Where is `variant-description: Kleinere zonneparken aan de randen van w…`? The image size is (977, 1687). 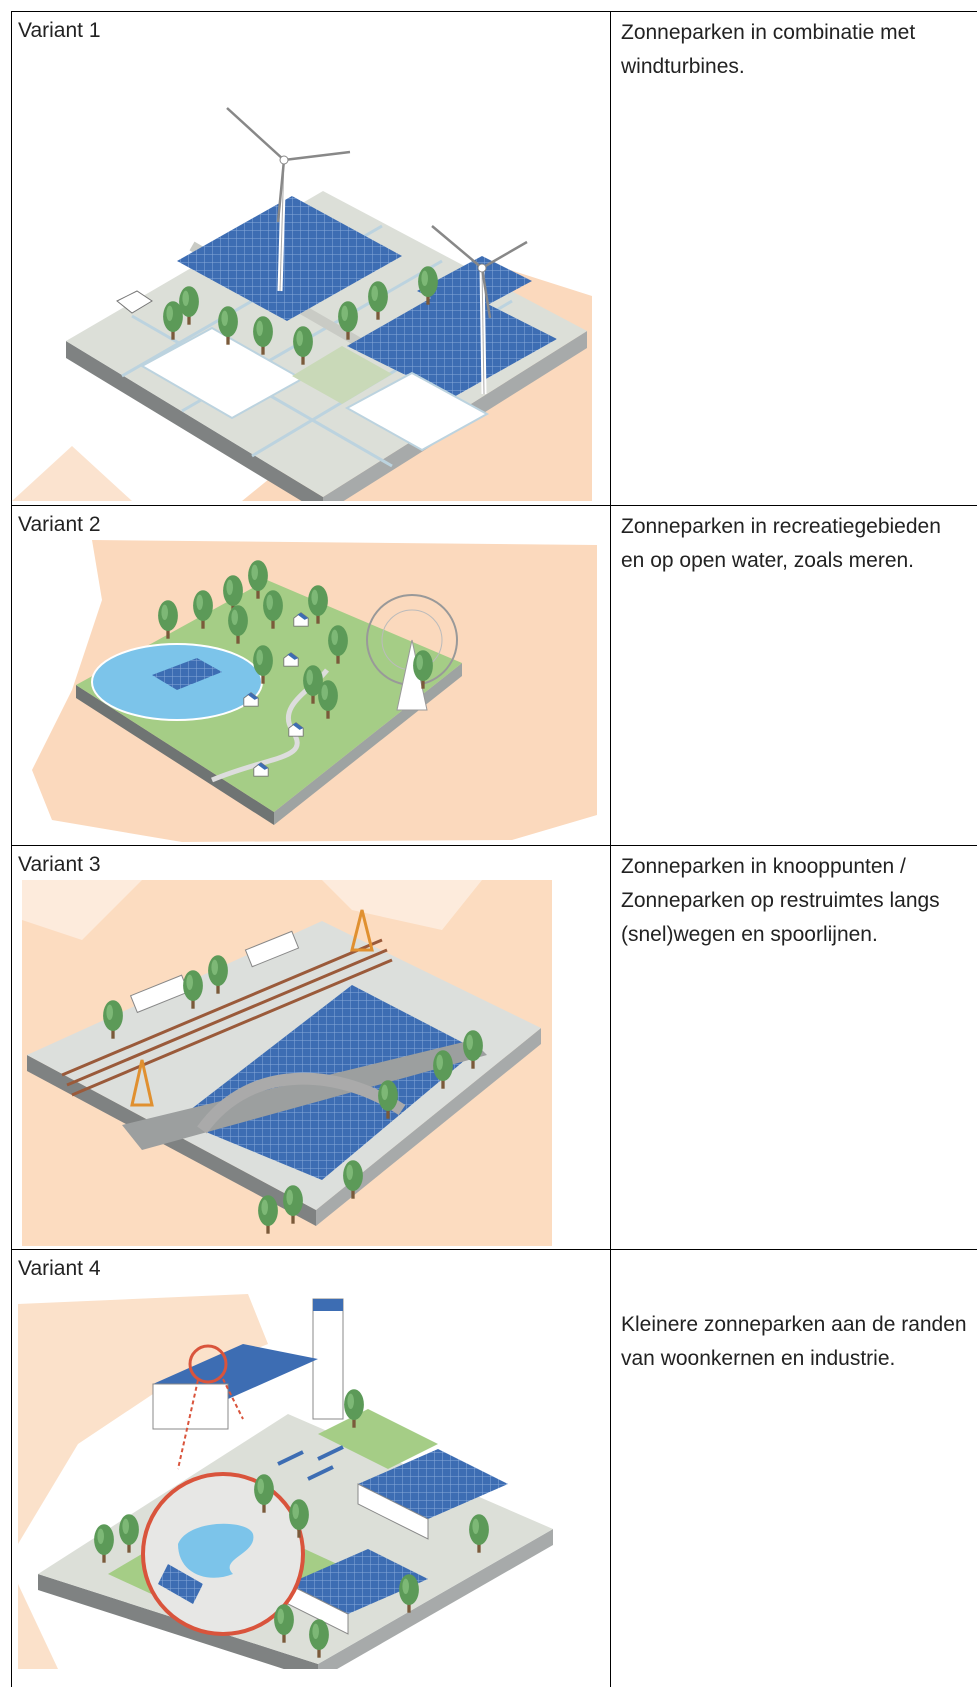
variant-description: Kleinere zonneparken aan de randen van w… is located at coordinates (794, 1313).